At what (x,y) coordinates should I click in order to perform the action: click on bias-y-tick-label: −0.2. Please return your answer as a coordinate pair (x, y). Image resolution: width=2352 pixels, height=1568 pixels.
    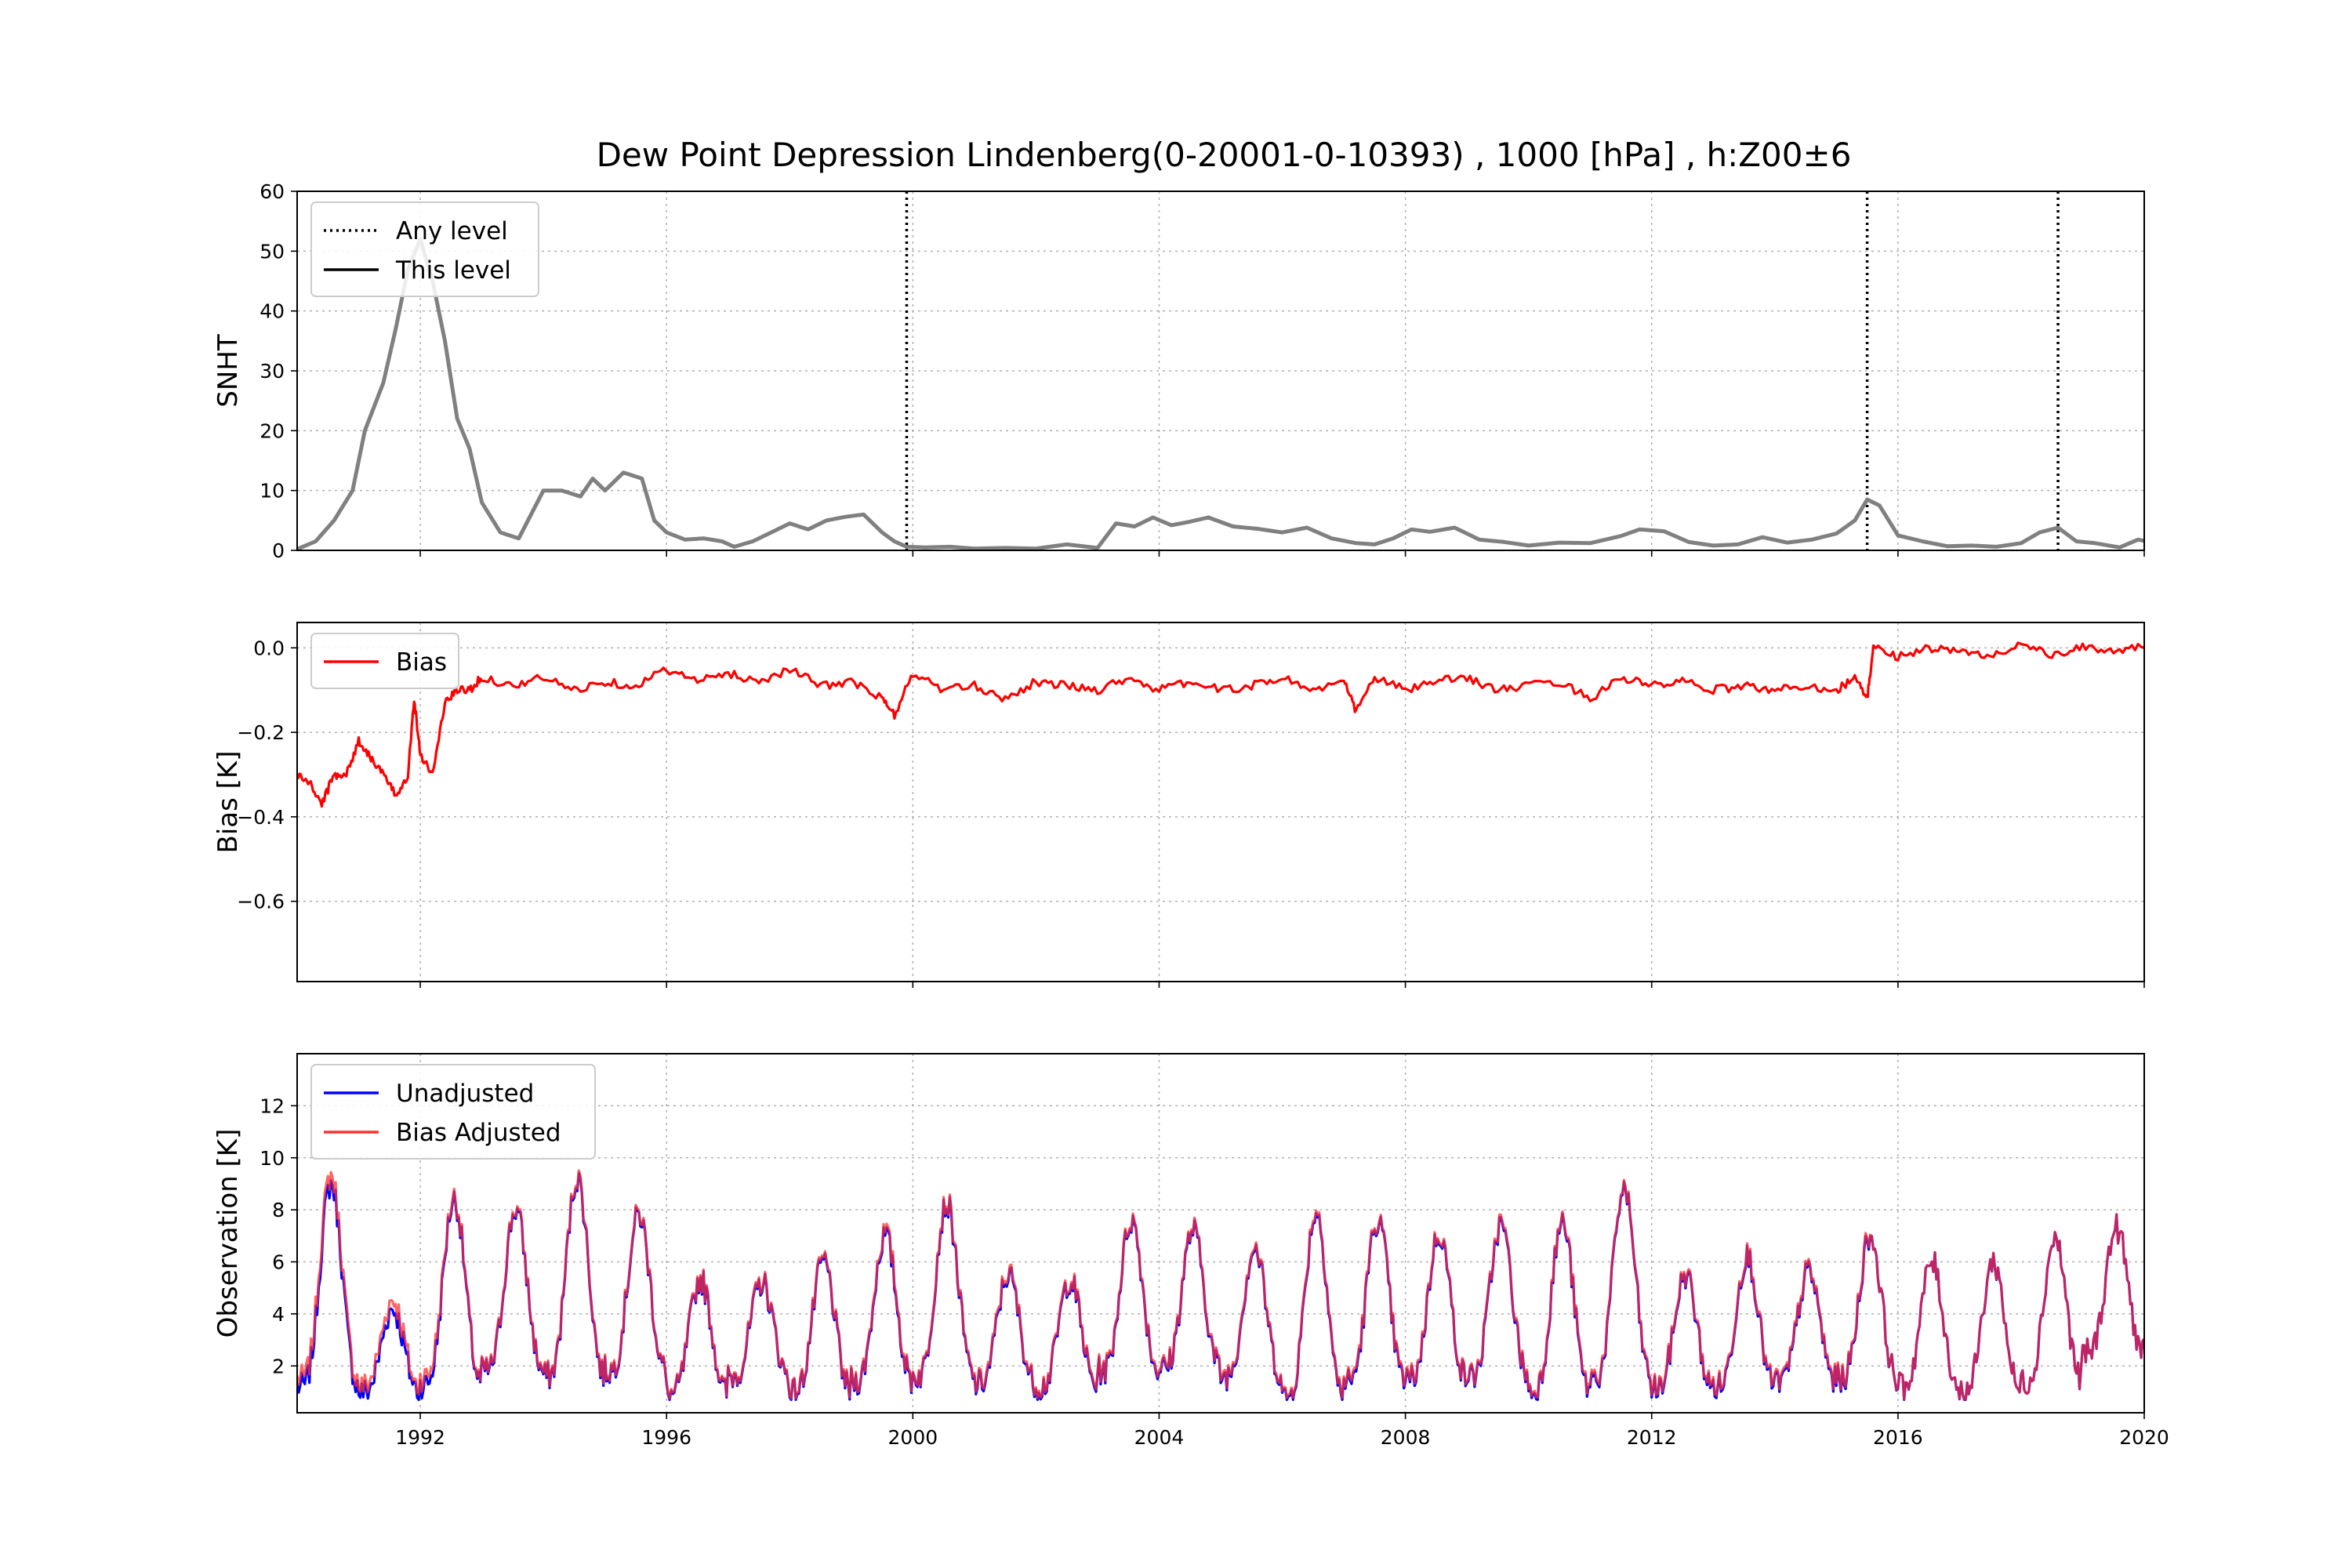
    Looking at the image, I should click on (261, 732).